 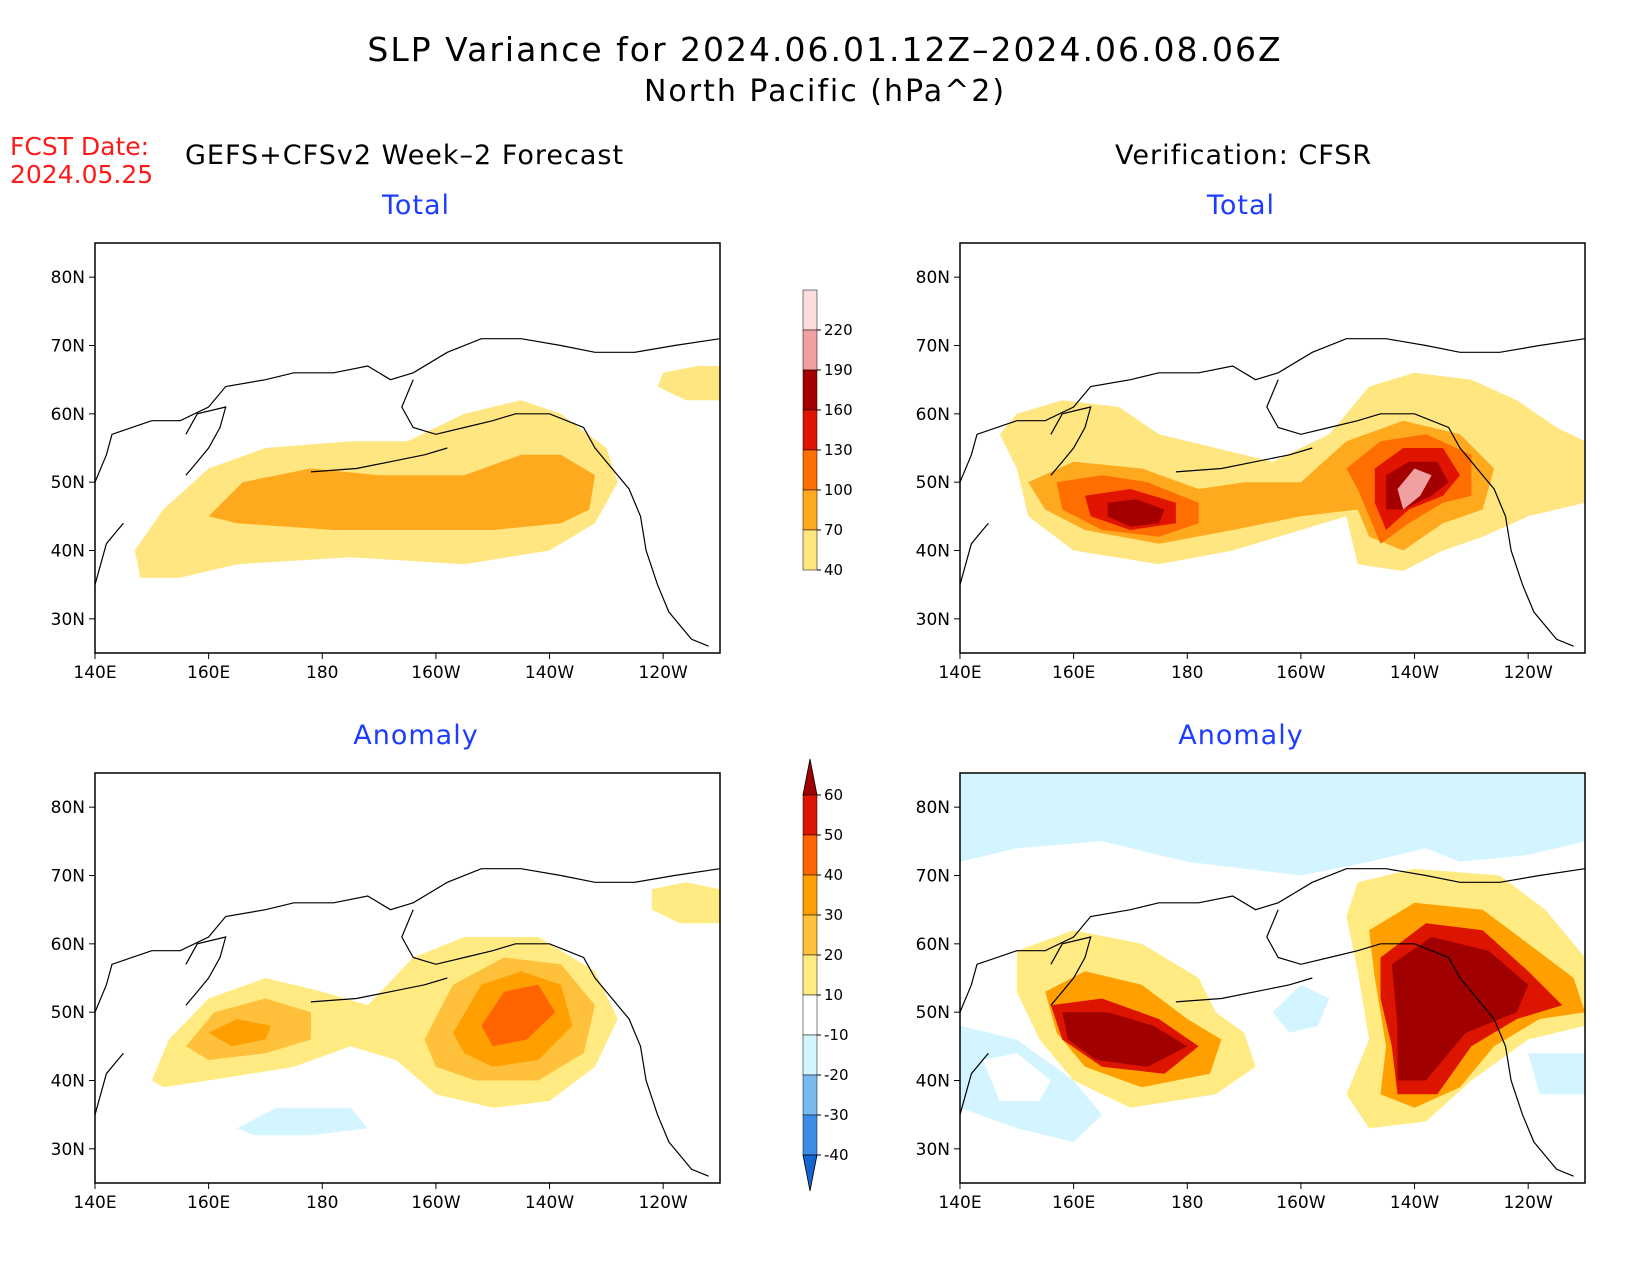 I want to click on fcst-date-label: FCST Date:, so click(x=80, y=146).